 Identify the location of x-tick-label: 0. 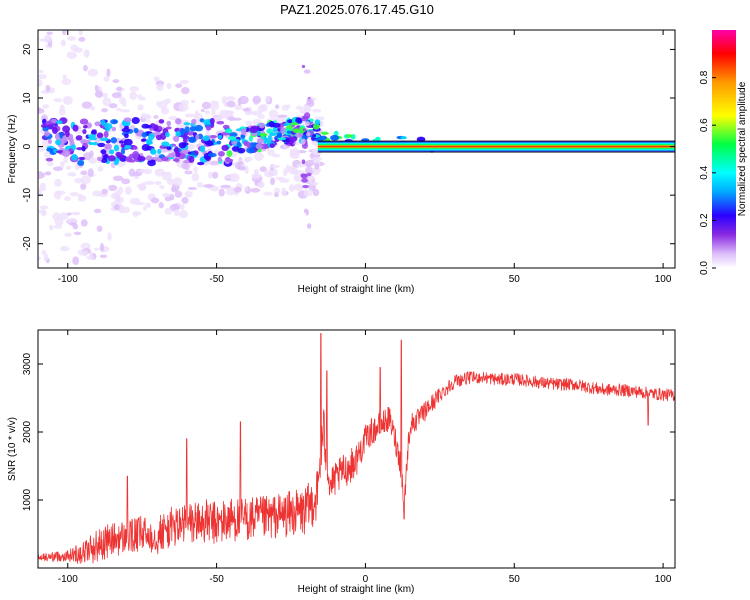
(366, 279).